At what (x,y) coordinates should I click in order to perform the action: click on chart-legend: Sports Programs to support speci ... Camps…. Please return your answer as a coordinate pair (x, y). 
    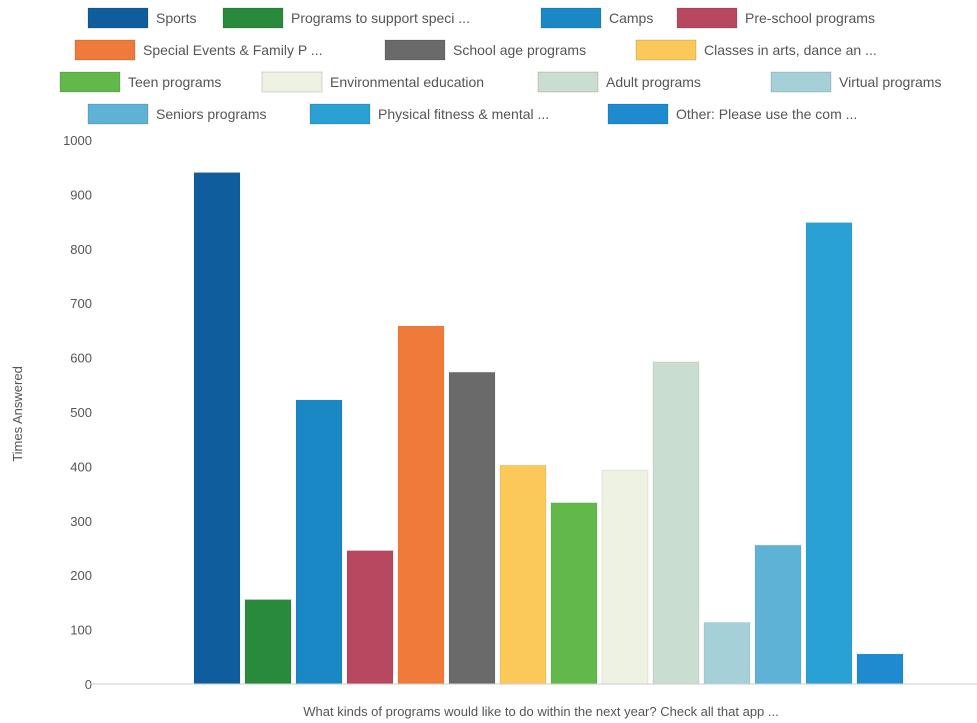
    Looking at the image, I should click on (500, 66).